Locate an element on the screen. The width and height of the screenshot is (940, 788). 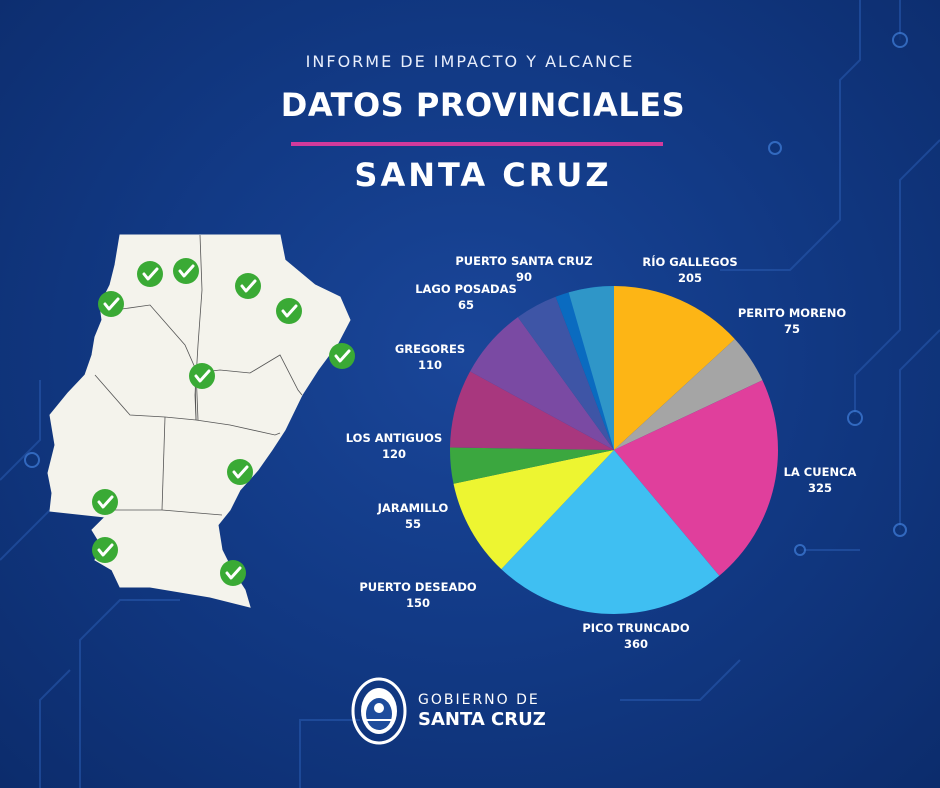
slice-label-value: 360 is located at coordinates (636, 644).